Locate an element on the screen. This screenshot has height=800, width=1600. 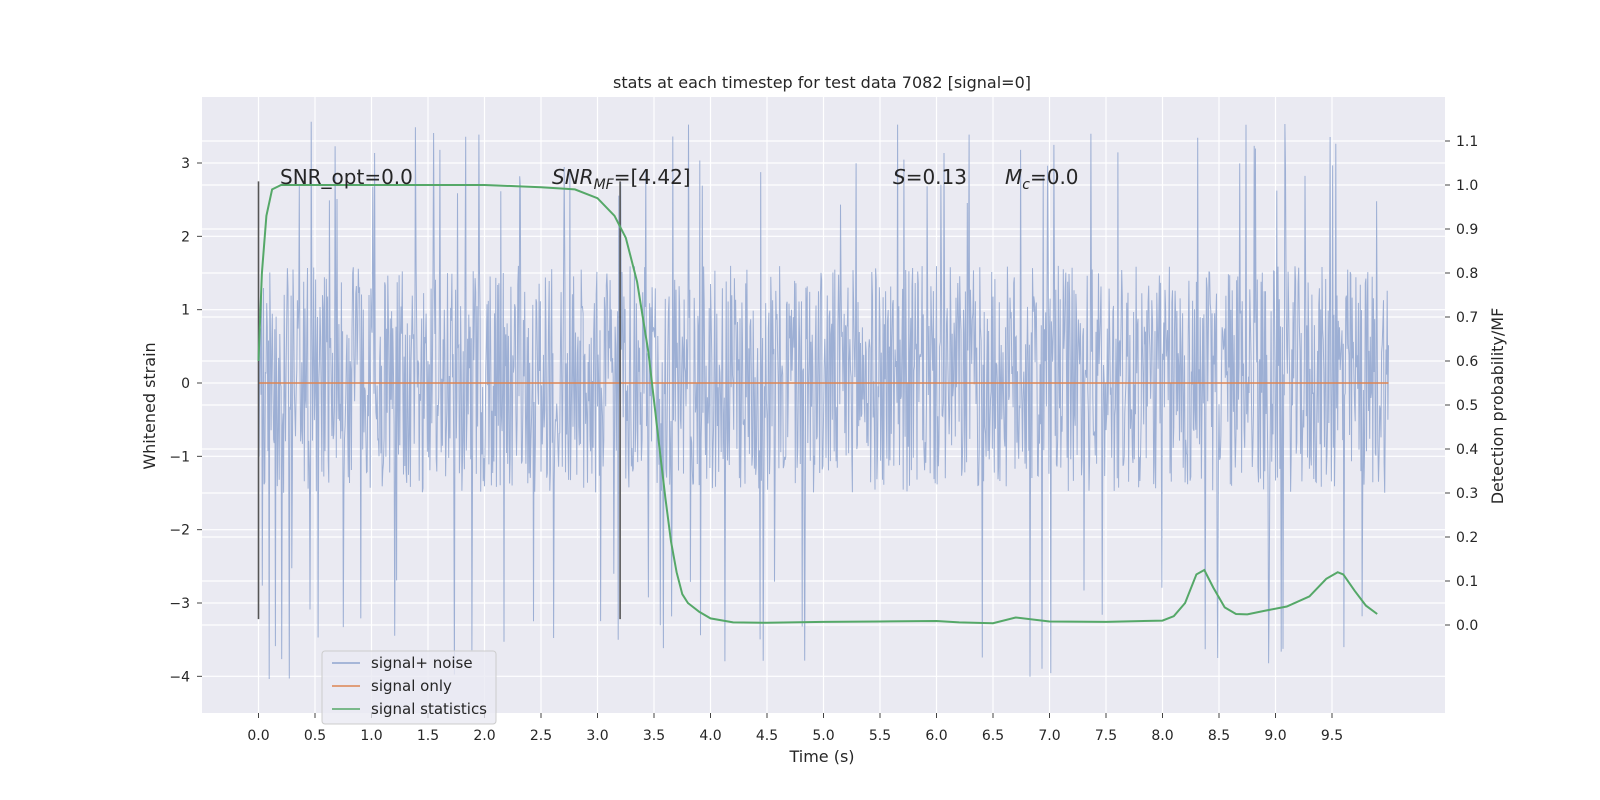
x-axis-label: Time (s) is located at coordinates (821, 756).